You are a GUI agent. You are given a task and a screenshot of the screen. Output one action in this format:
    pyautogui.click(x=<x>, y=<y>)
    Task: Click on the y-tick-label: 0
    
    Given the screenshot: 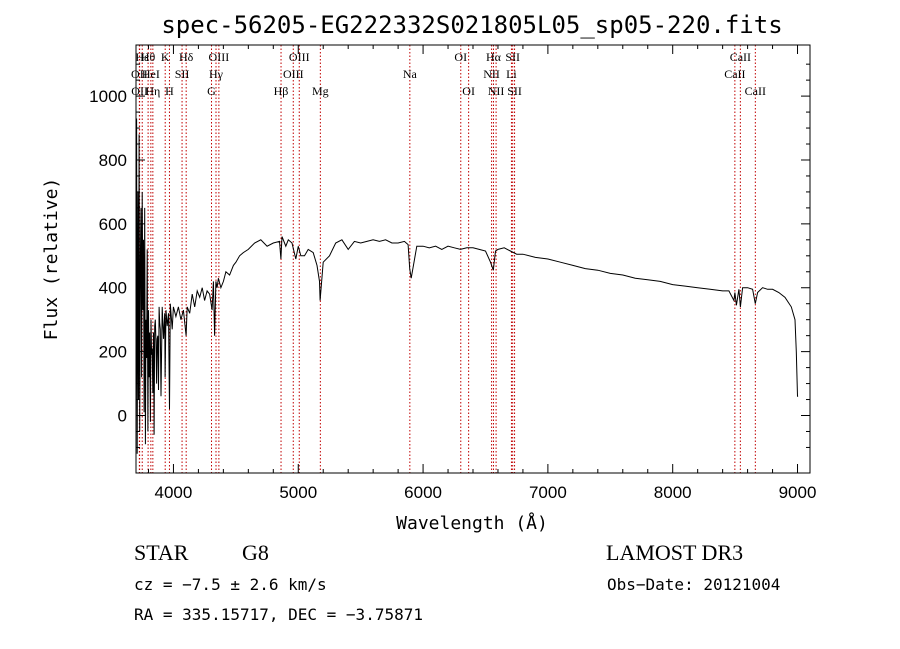 What is the action you would take?
    pyautogui.click(x=122, y=416)
    